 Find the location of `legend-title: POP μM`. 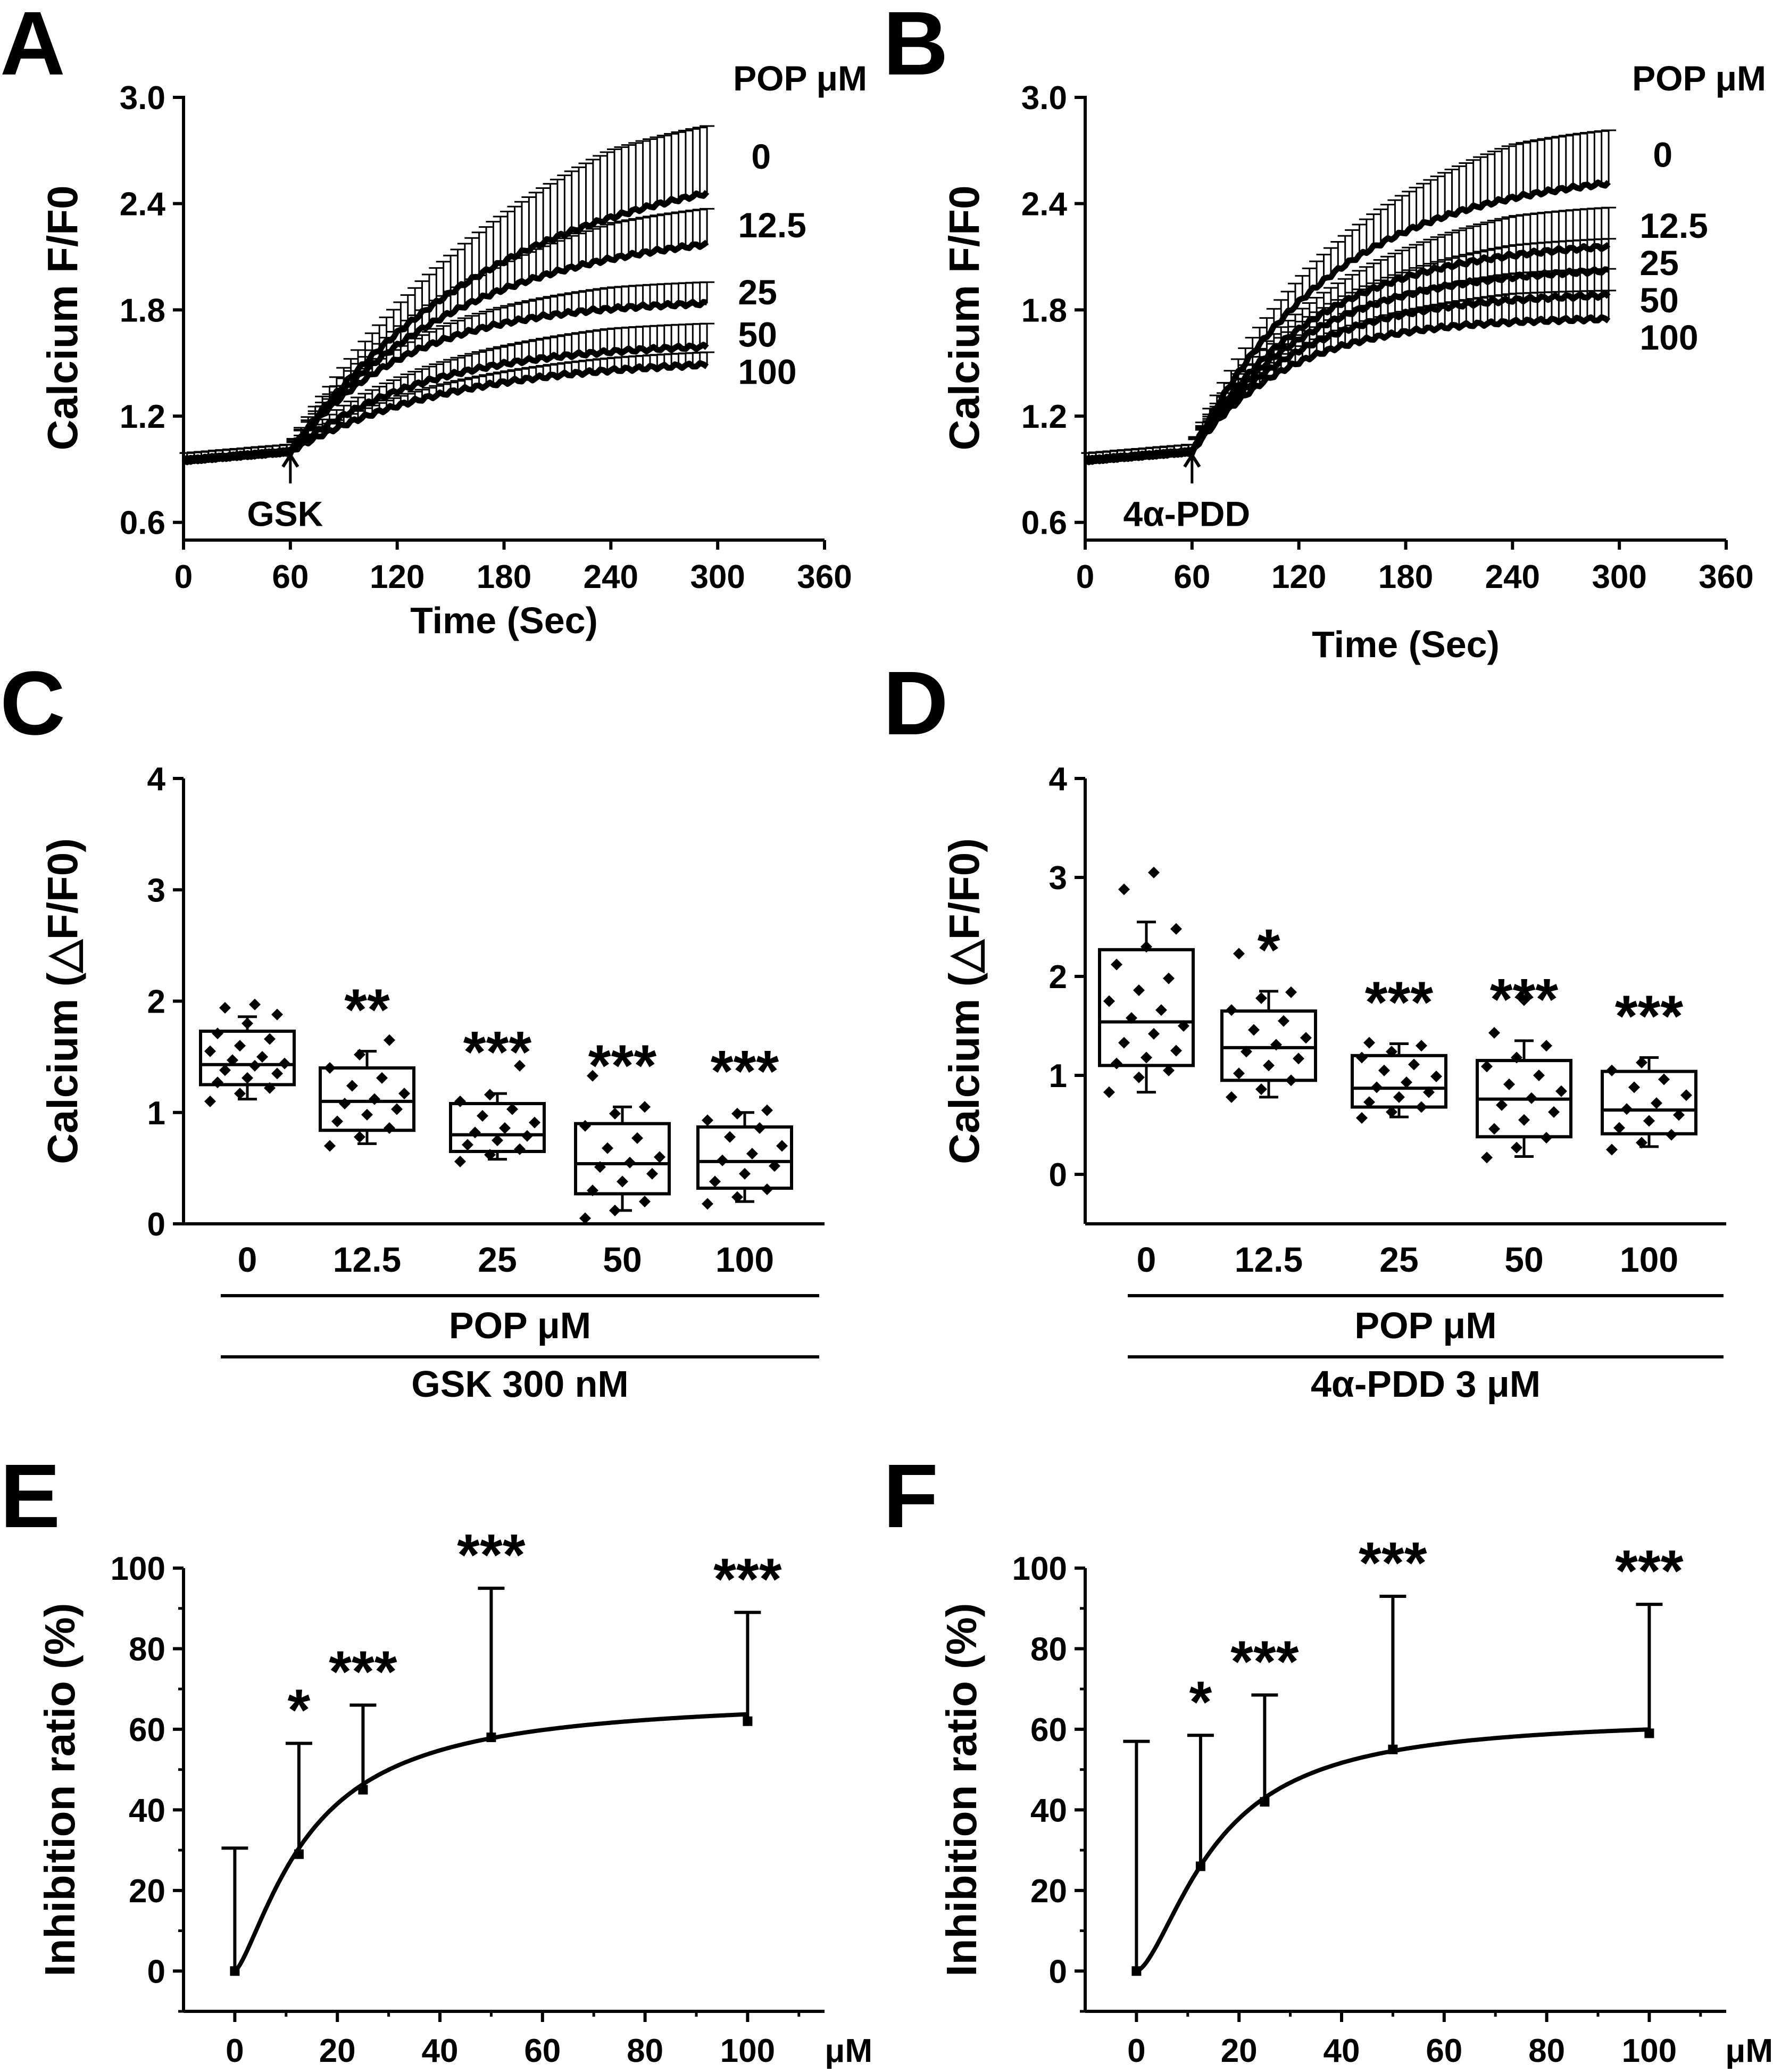

legend-title: POP μM is located at coordinates (1699, 79).